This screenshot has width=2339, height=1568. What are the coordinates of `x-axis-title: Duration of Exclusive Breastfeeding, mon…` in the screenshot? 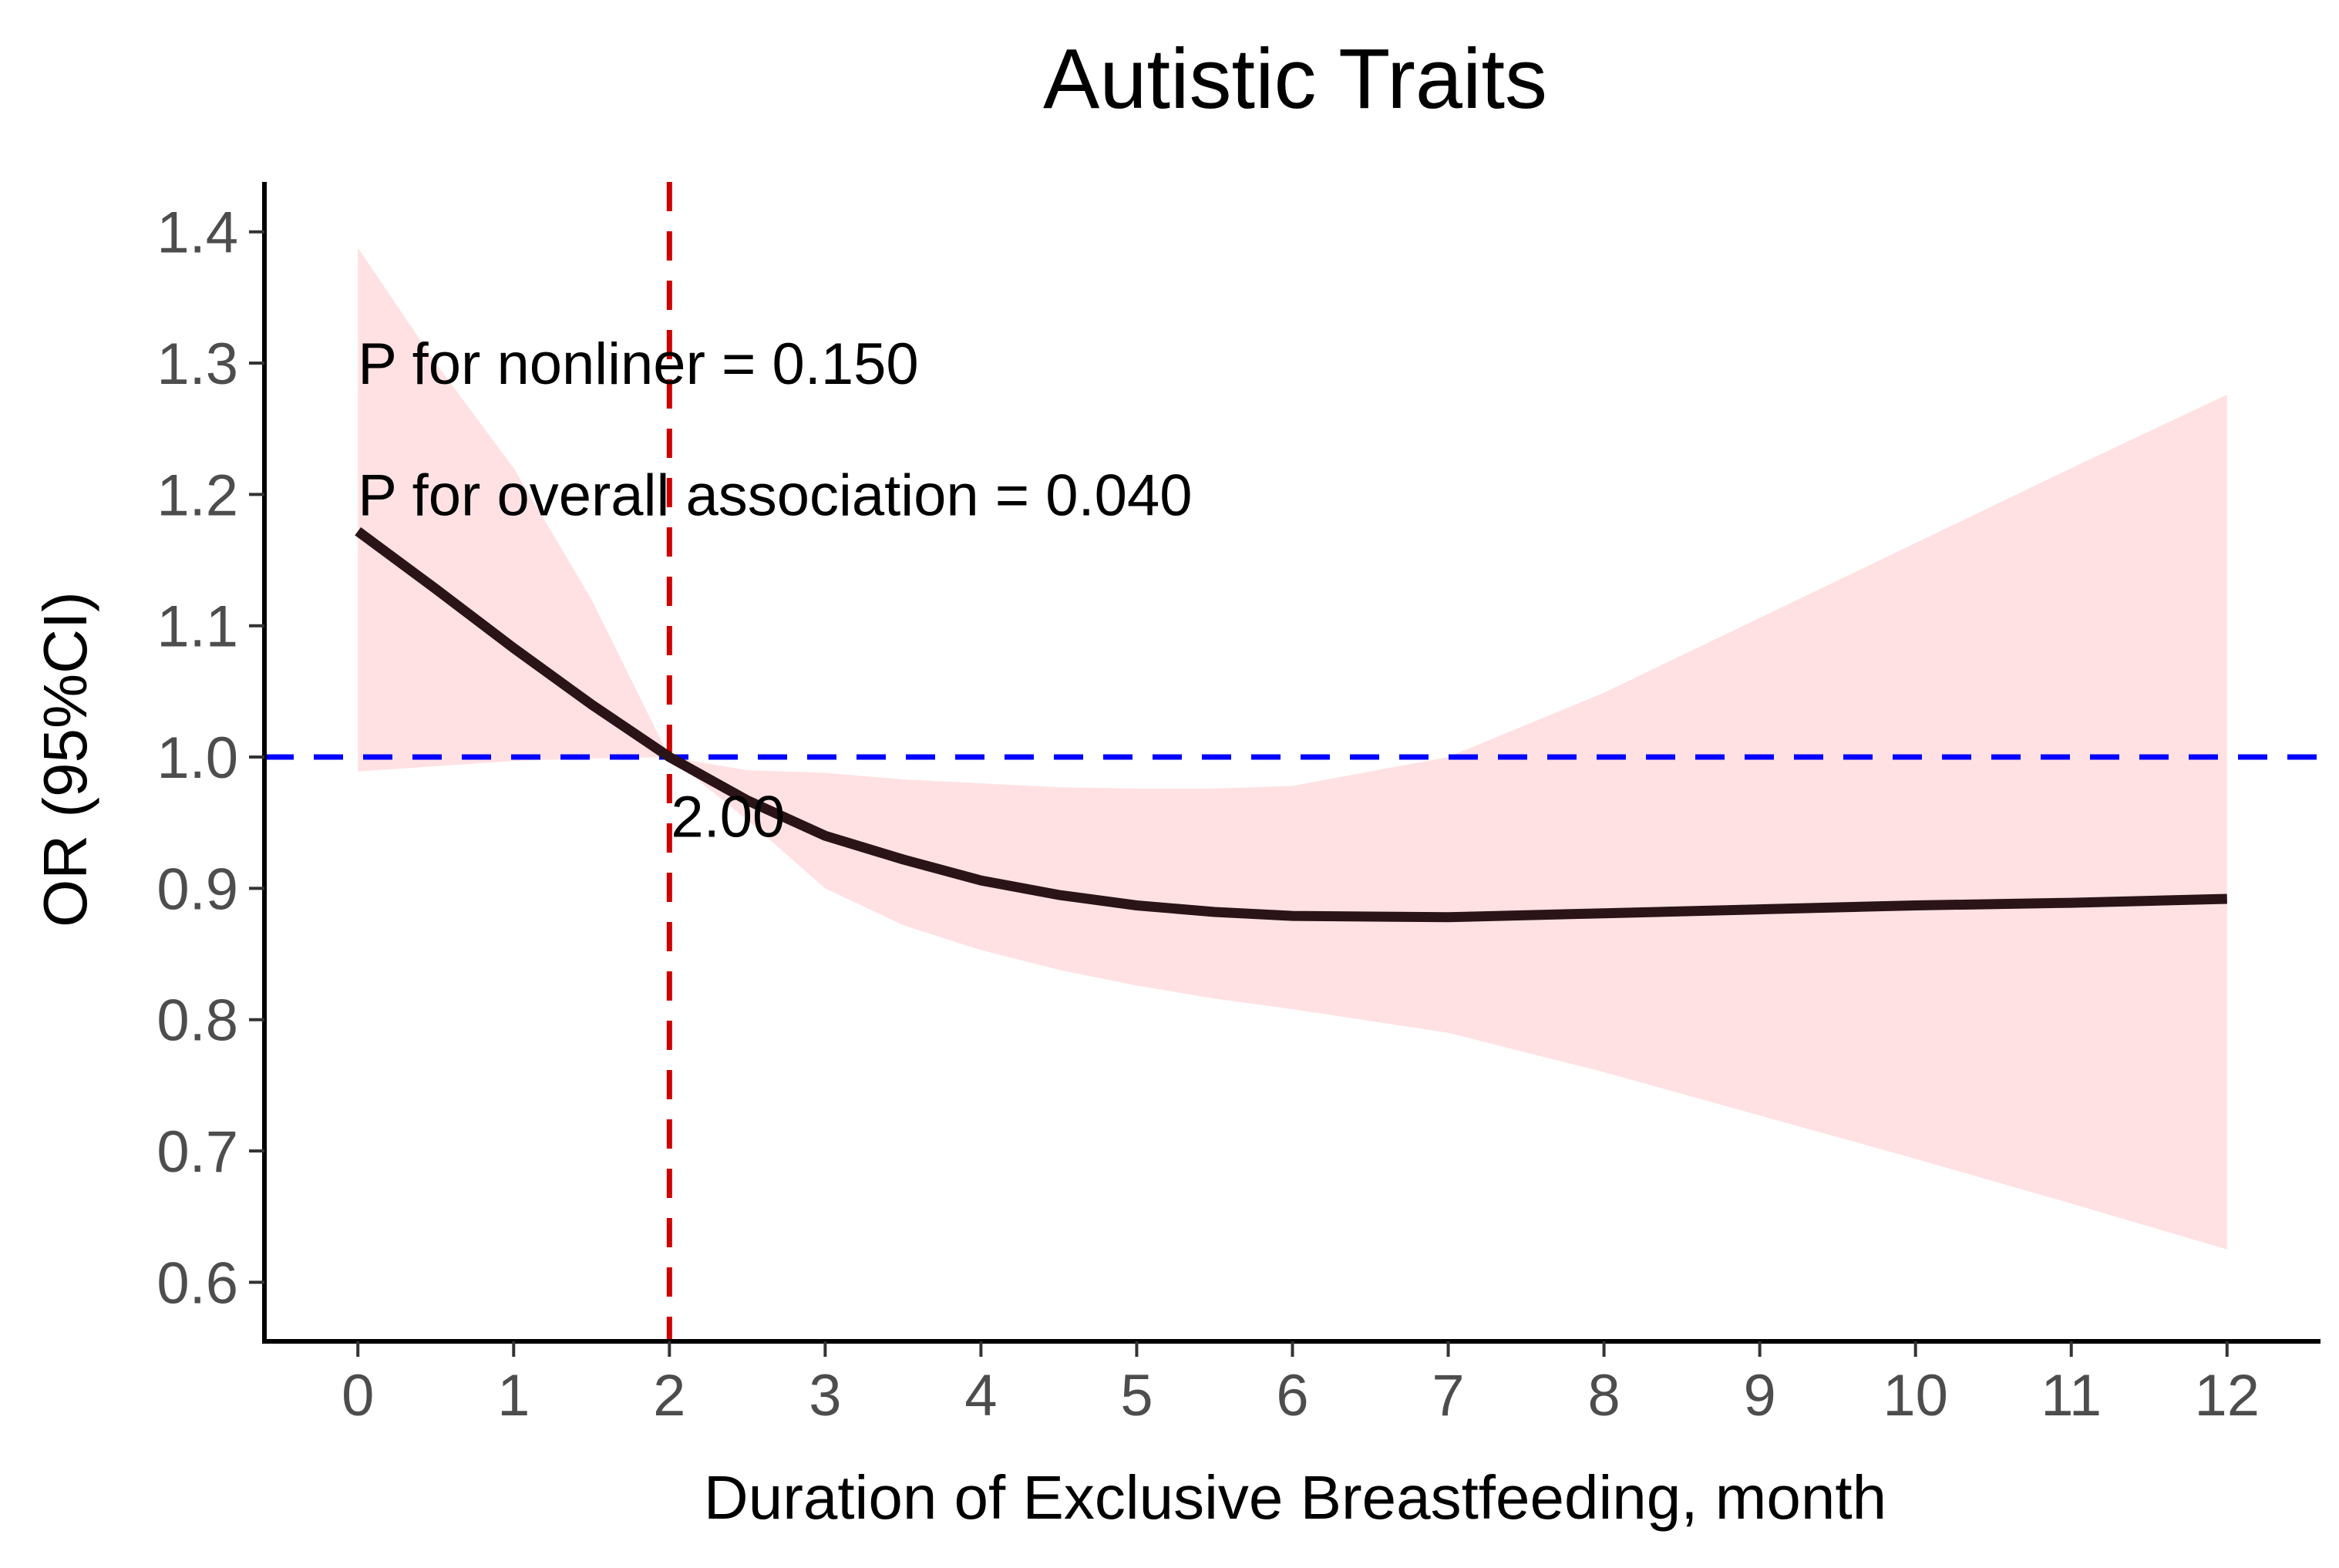 It's located at (1295, 1497).